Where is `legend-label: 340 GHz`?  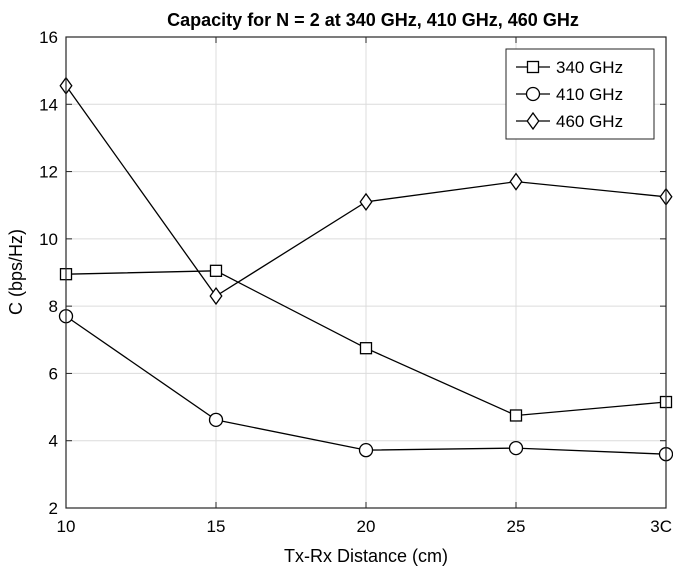
legend-label: 340 GHz is located at coordinates (589, 67).